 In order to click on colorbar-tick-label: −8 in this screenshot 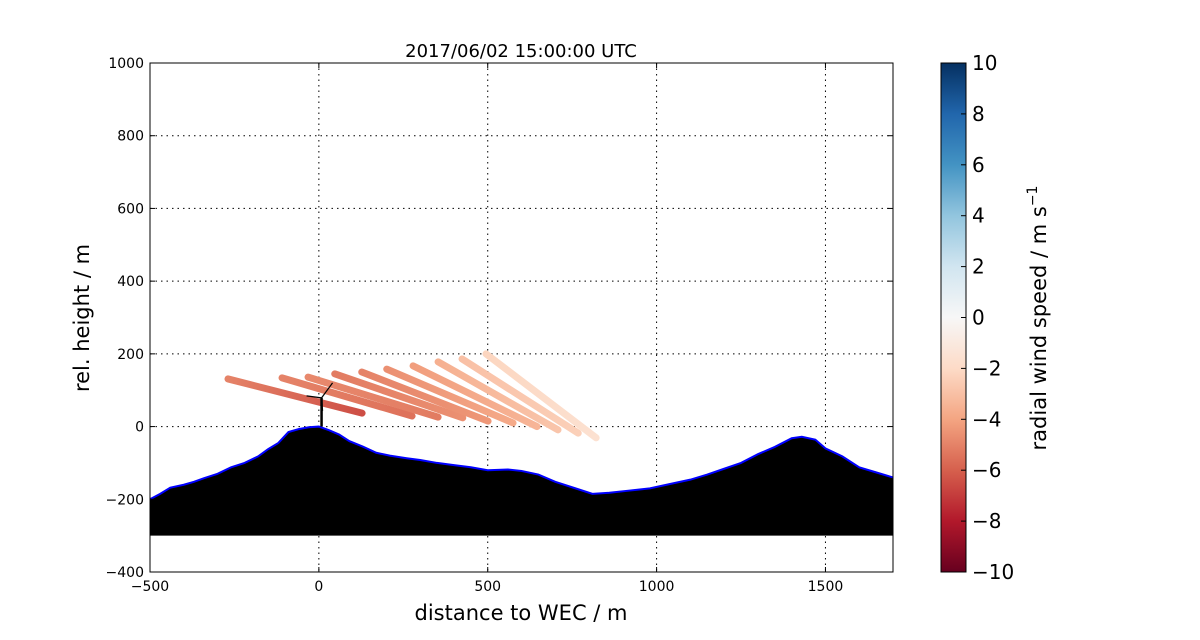, I will do `click(986, 521)`.